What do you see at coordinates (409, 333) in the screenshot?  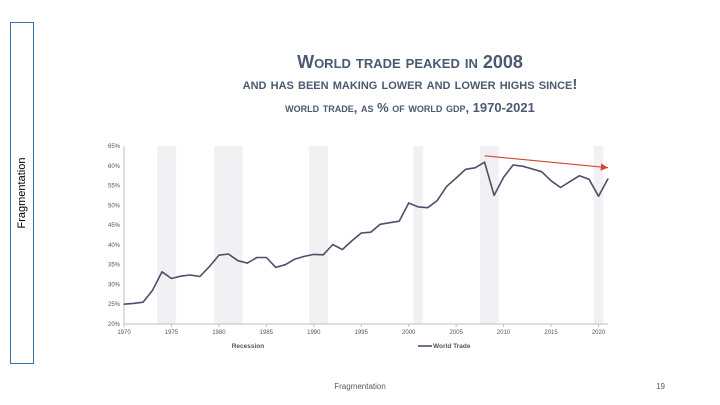 I see `x-tick-label: 2000` at bounding box center [409, 333].